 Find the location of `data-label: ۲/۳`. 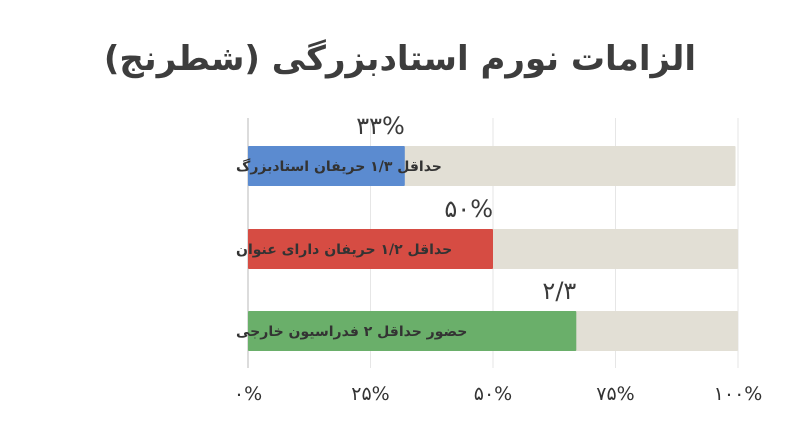

data-label: ۲/۳ is located at coordinates (559, 291).